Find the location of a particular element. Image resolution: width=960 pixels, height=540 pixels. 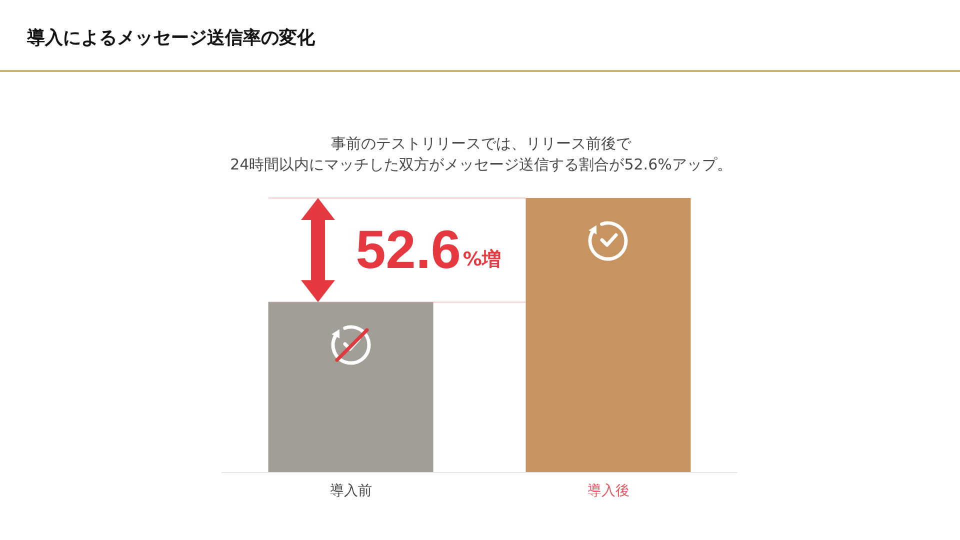

annotation: 52.6%増 is located at coordinates (428, 250).